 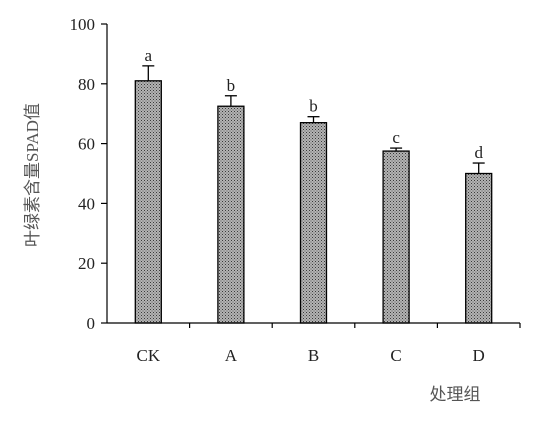 I want to click on significance-label: c, so click(x=396, y=137).